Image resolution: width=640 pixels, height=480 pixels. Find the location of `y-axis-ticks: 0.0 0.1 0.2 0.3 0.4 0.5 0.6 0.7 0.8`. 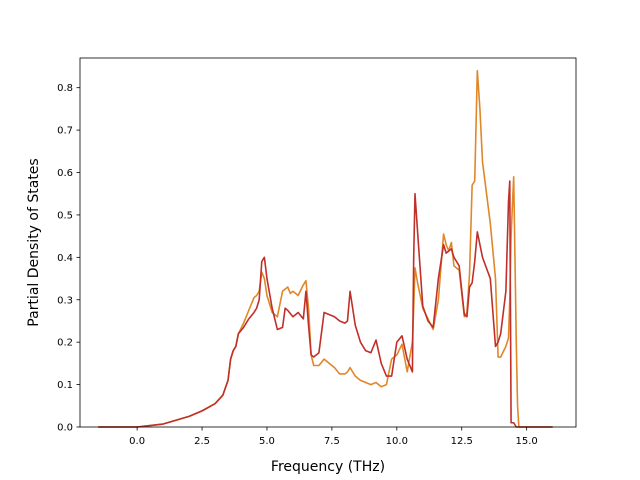

y-axis-ticks: 0.0 0.1 0.2 0.3 0.4 0.5 0.6 0.7 0.8 is located at coordinates (68, 258).